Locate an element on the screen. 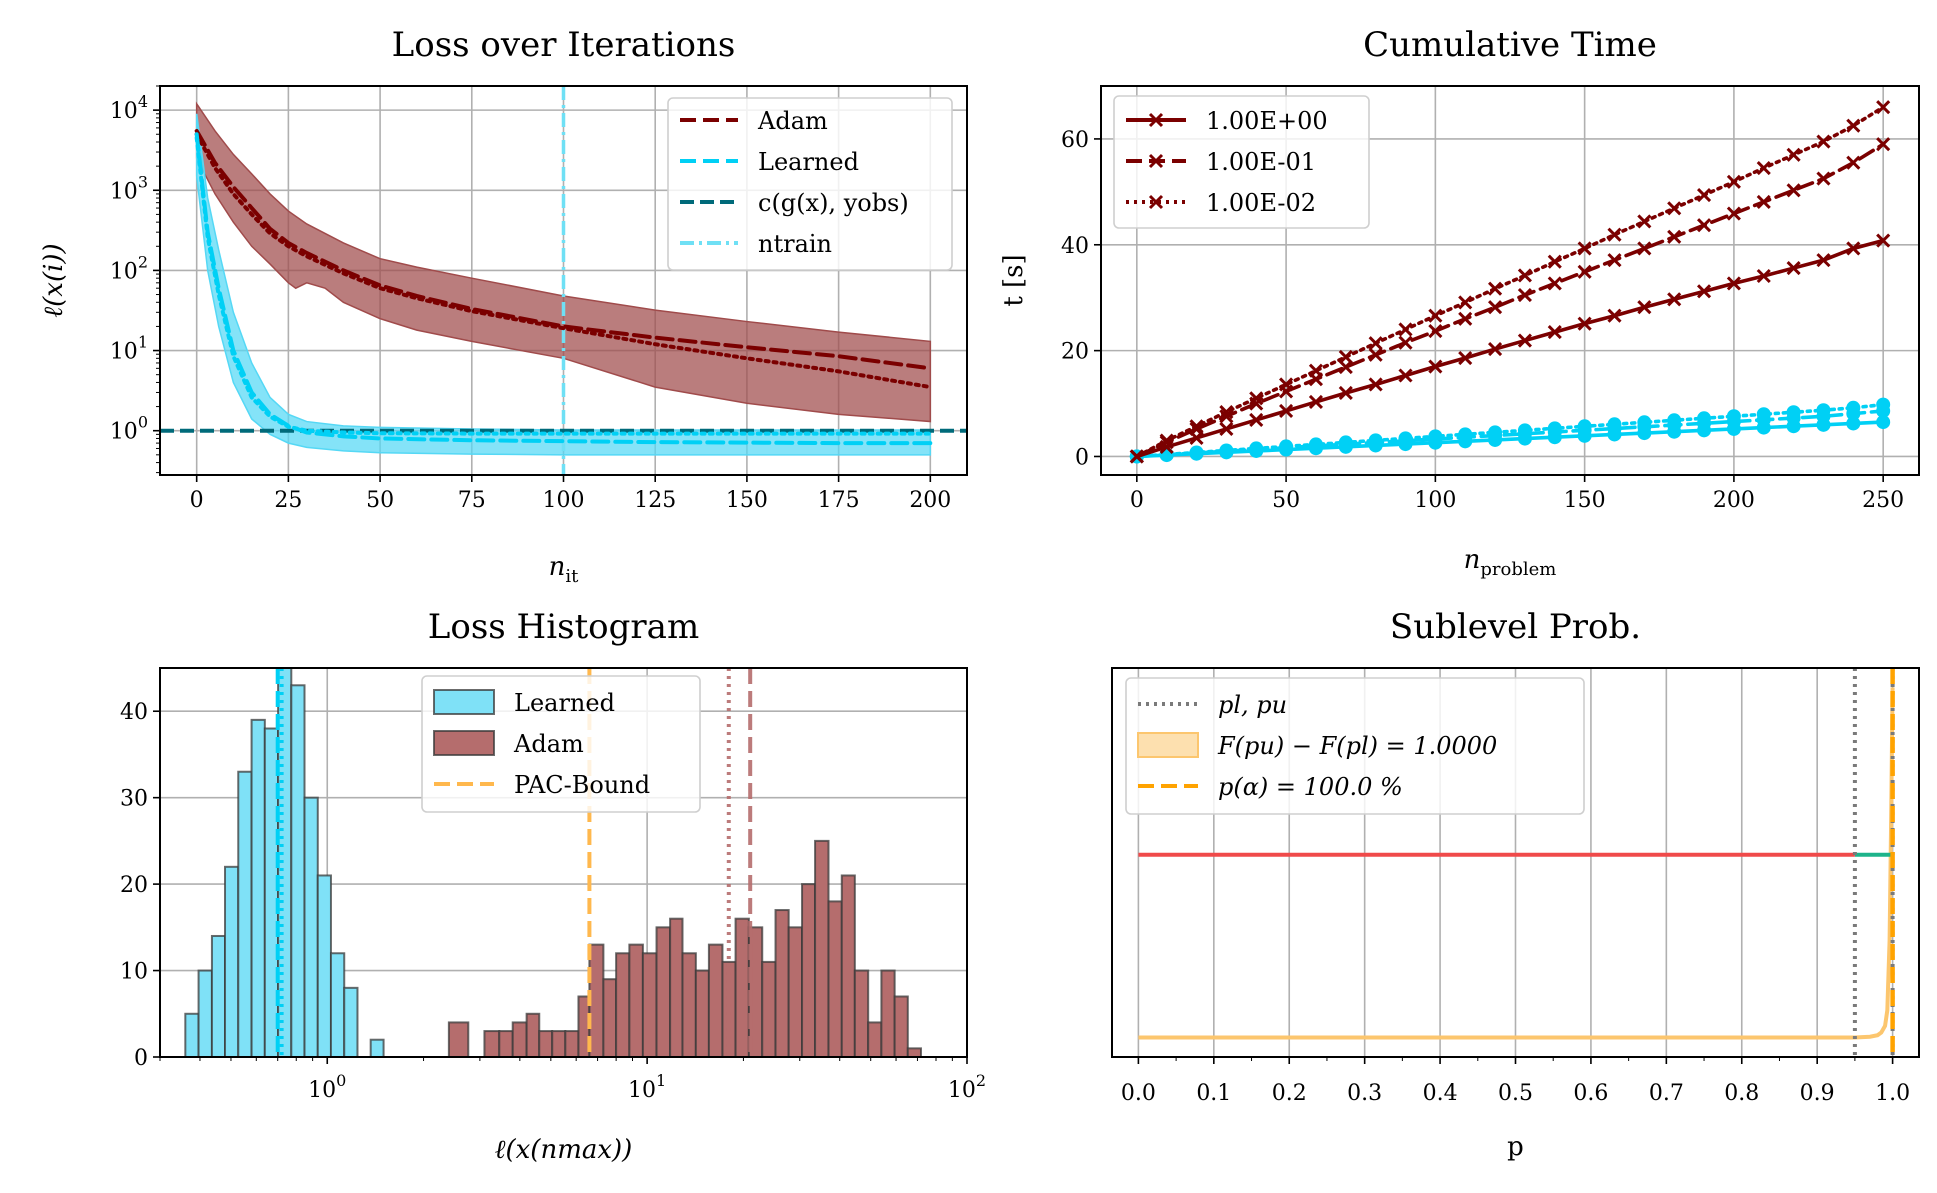  legend-label: 1.00E-02 is located at coordinates (1261, 203).